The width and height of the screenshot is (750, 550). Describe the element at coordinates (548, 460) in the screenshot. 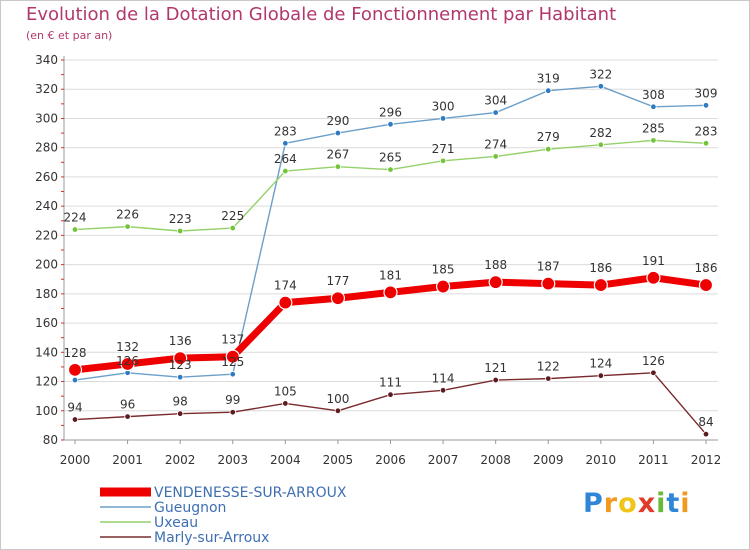

I see `x-tick-label: 2009` at that location.